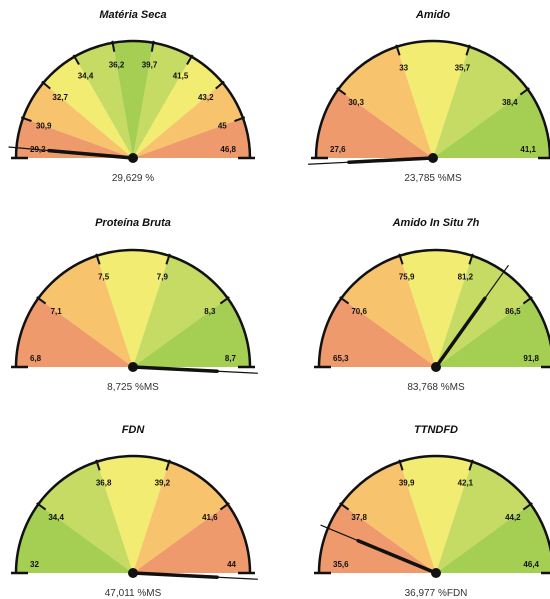  I want to click on gauge-fdn: FDN 32 34,4 36,8 39,2 41,6 44 47,011 %MS, so click(134, 511).